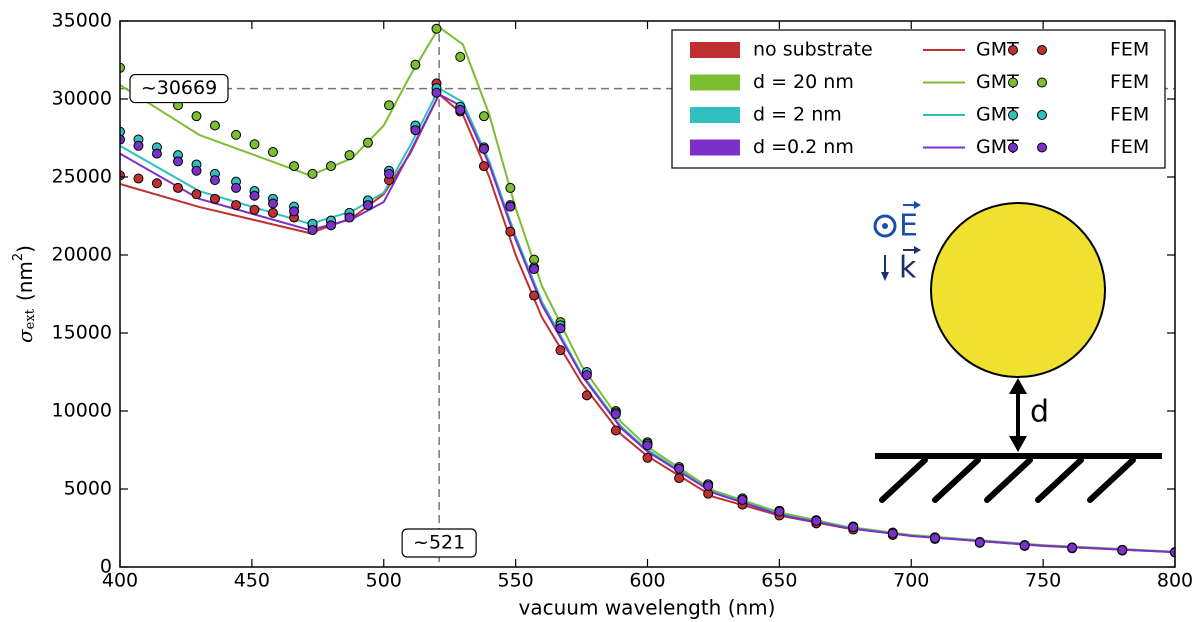 This screenshot has height=622, width=1202. I want to click on y-label-power: 2, so click(18, 257).